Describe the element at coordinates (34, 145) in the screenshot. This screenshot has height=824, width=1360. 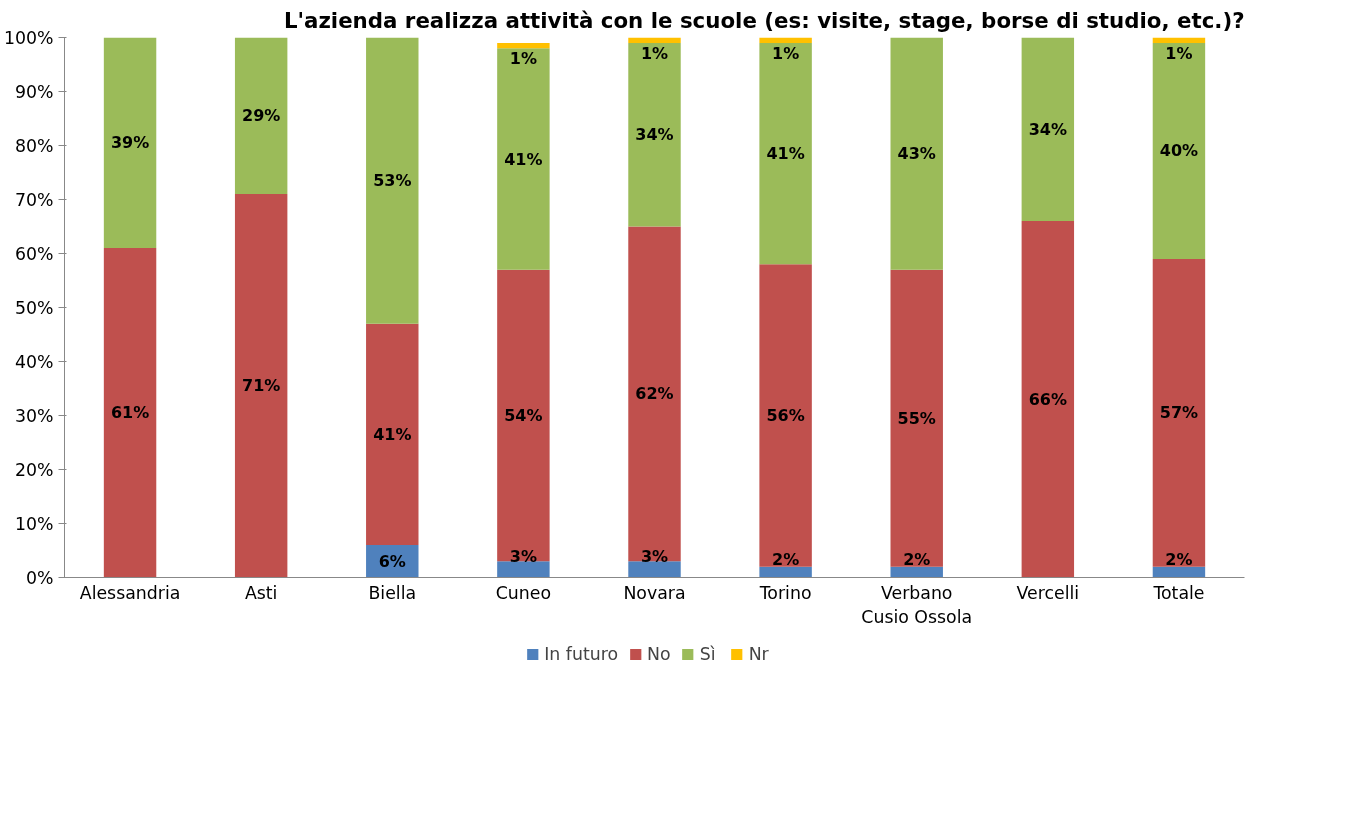
I see `y-tick-label: 80%` at that location.